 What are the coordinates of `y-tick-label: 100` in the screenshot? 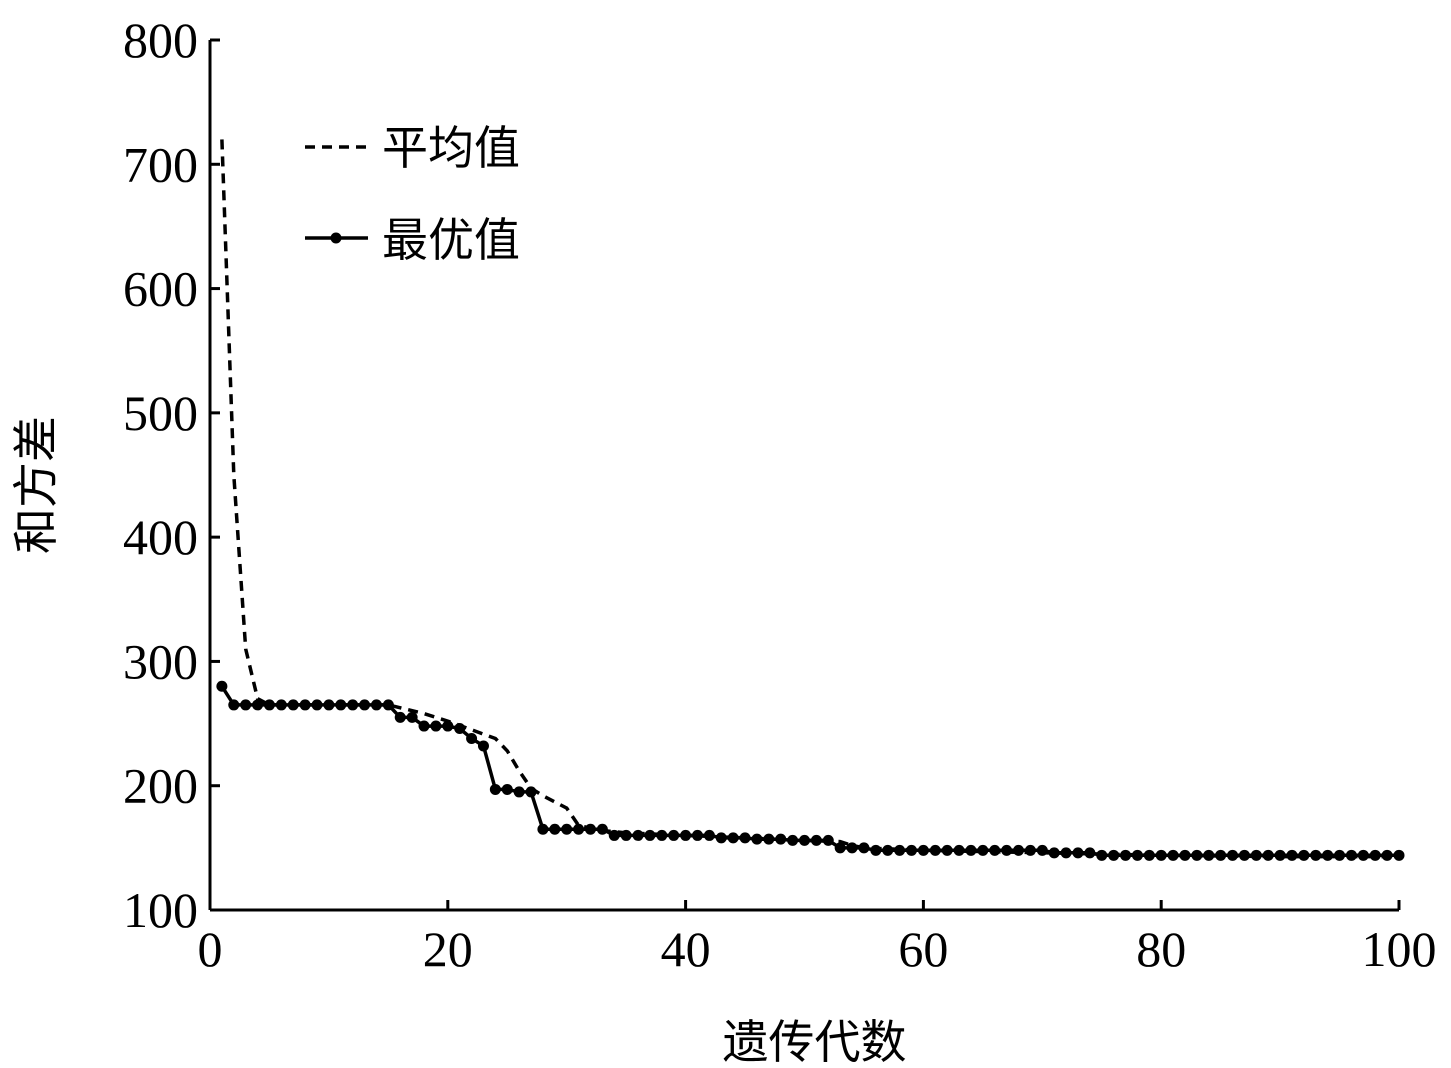 It's located at (160, 910).